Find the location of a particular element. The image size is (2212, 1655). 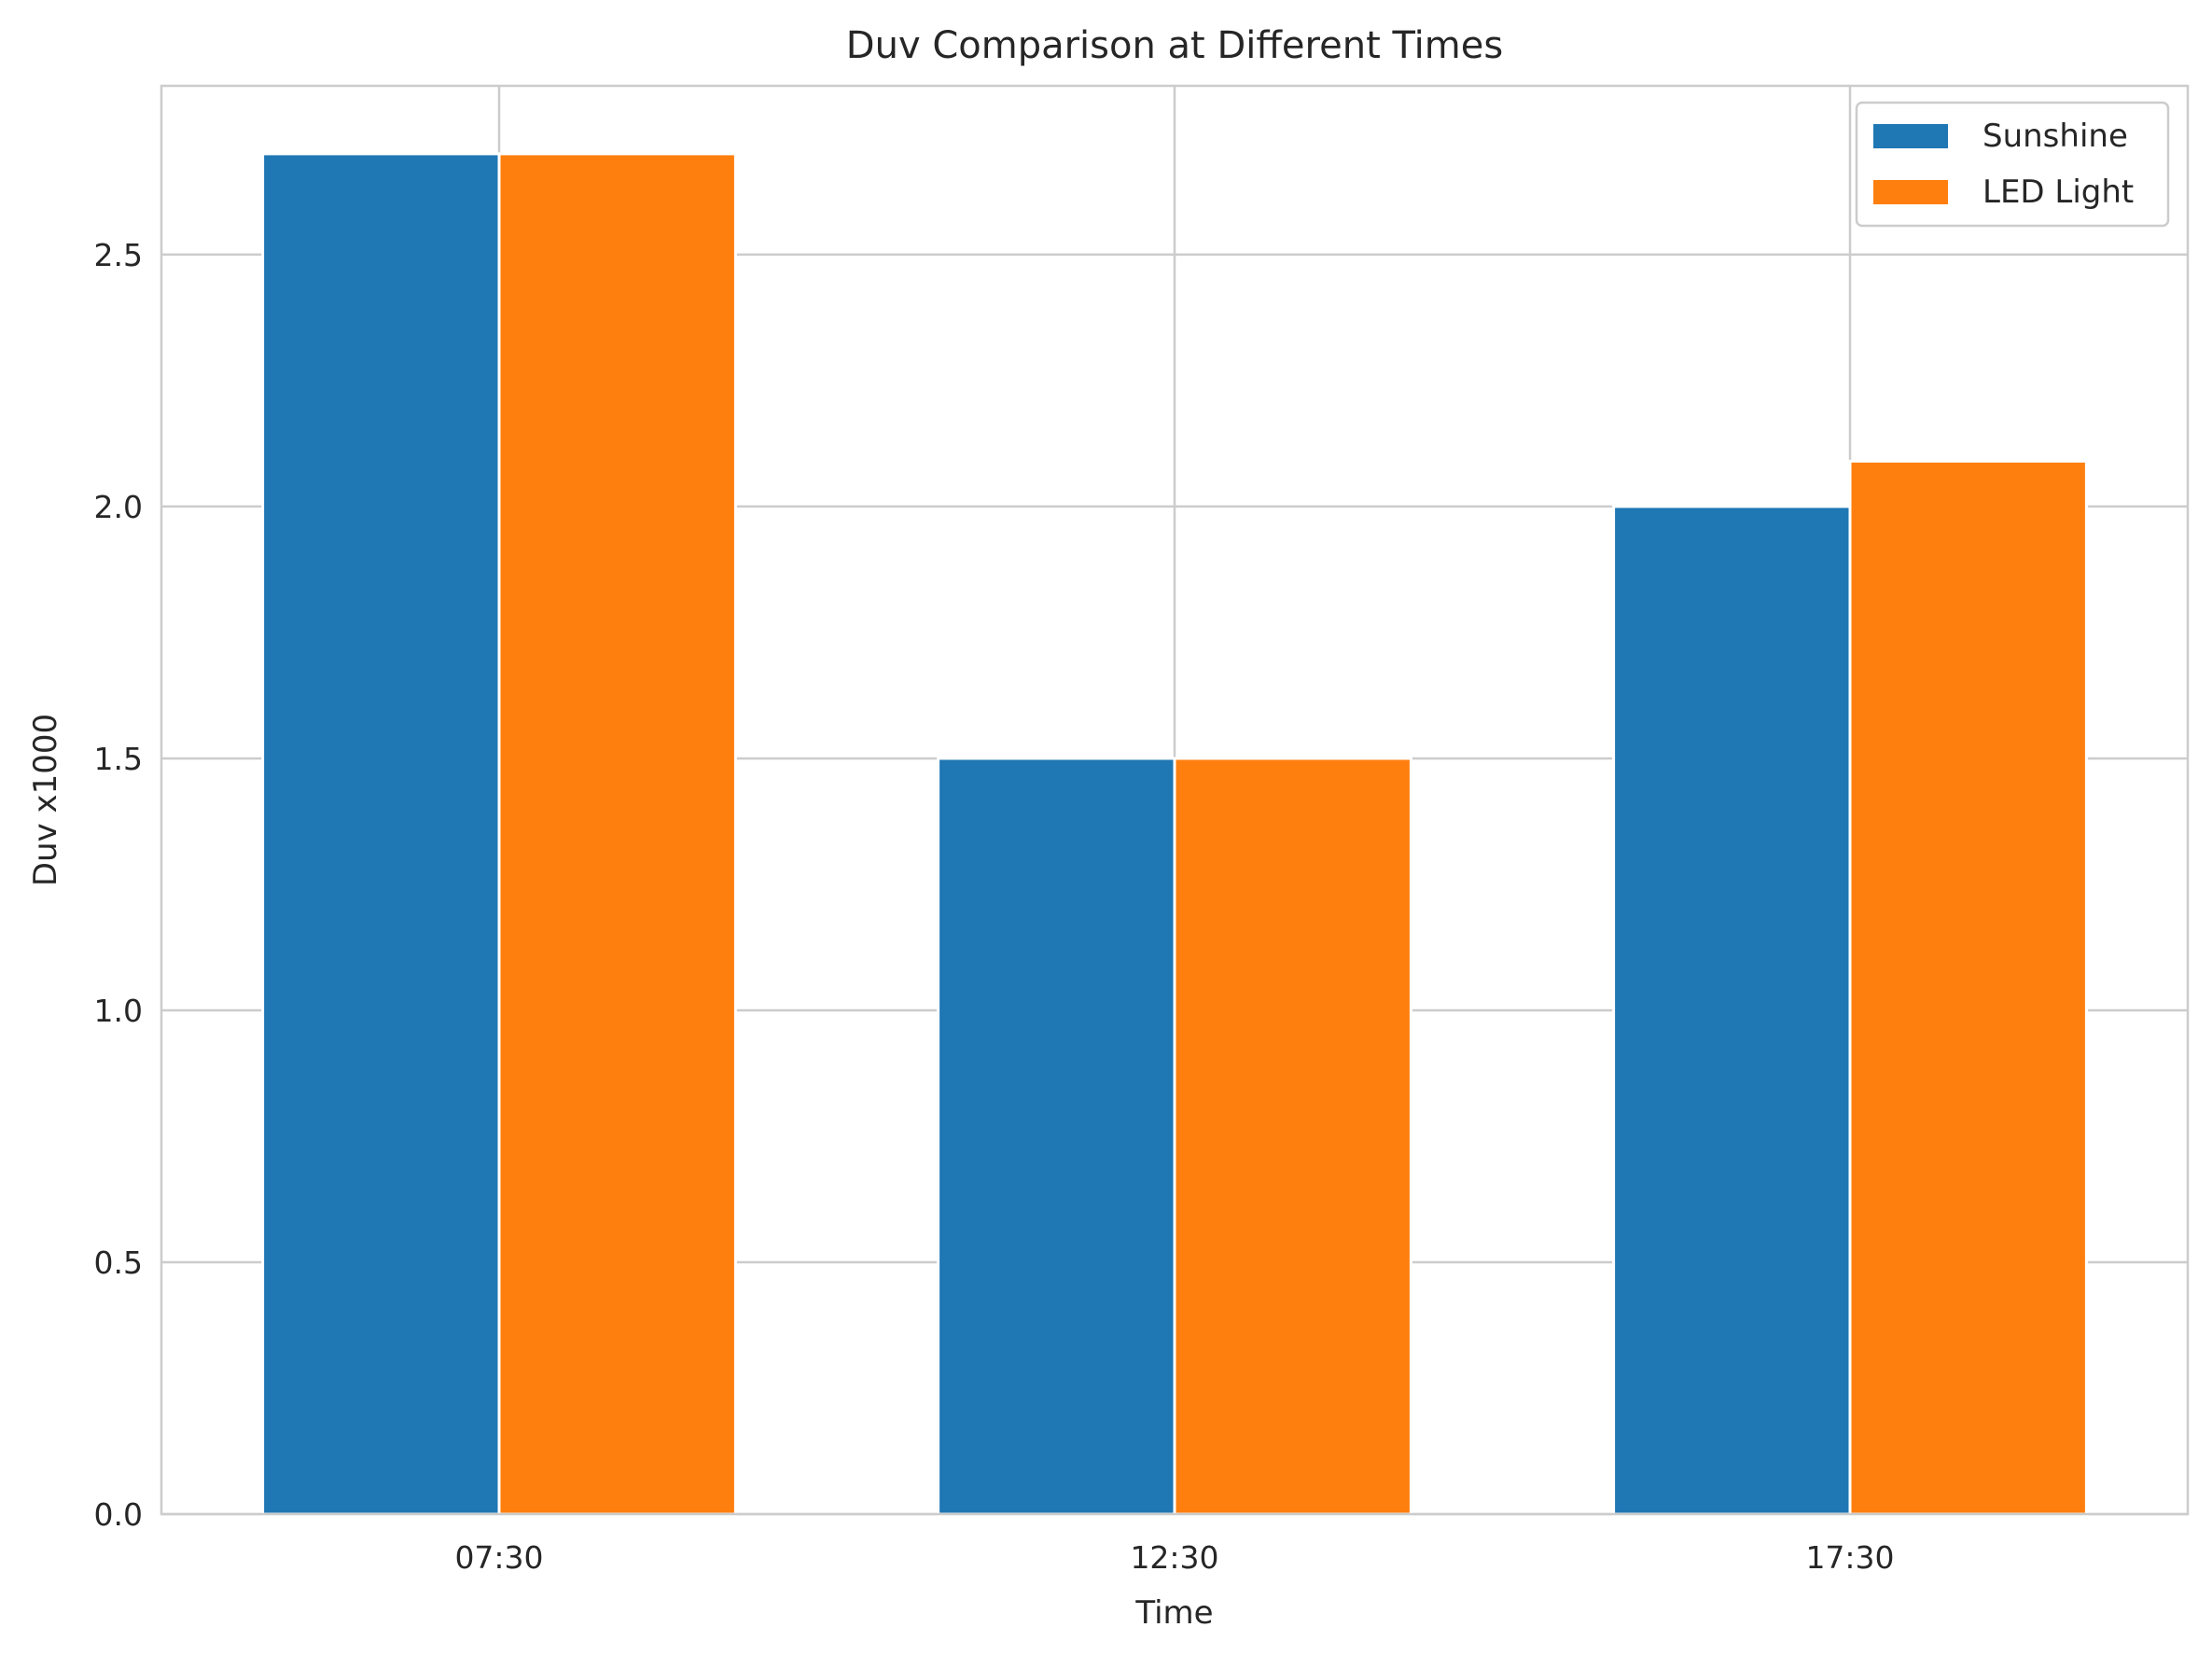

x-tick-label: 12:30 is located at coordinates (1174, 1557).